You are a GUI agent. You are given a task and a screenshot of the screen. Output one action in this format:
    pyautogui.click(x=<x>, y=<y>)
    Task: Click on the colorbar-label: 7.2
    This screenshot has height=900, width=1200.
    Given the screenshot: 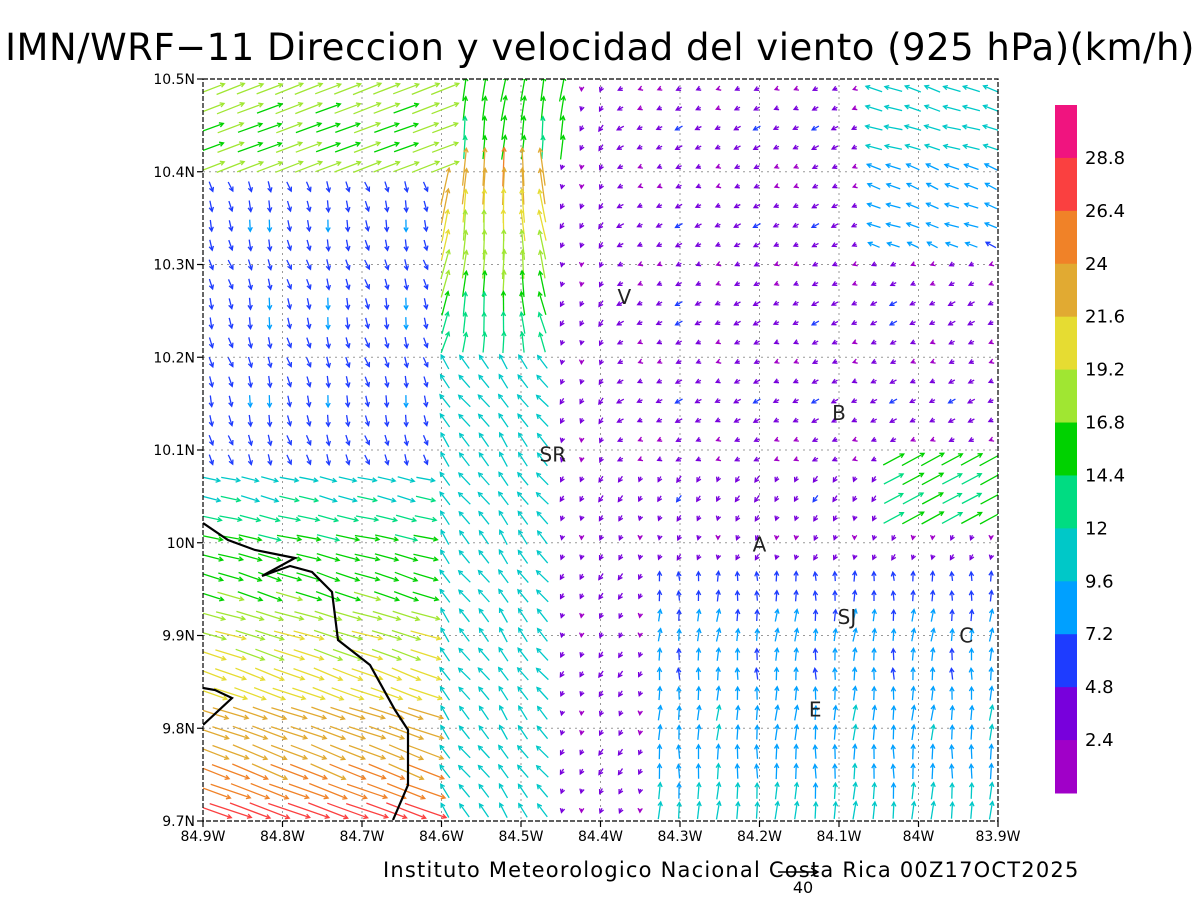 What is the action you would take?
    pyautogui.click(x=1099, y=634)
    